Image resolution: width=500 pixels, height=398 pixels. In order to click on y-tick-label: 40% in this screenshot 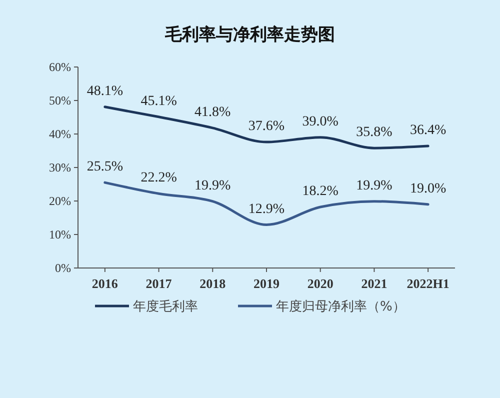, I will do `click(60, 134)`.